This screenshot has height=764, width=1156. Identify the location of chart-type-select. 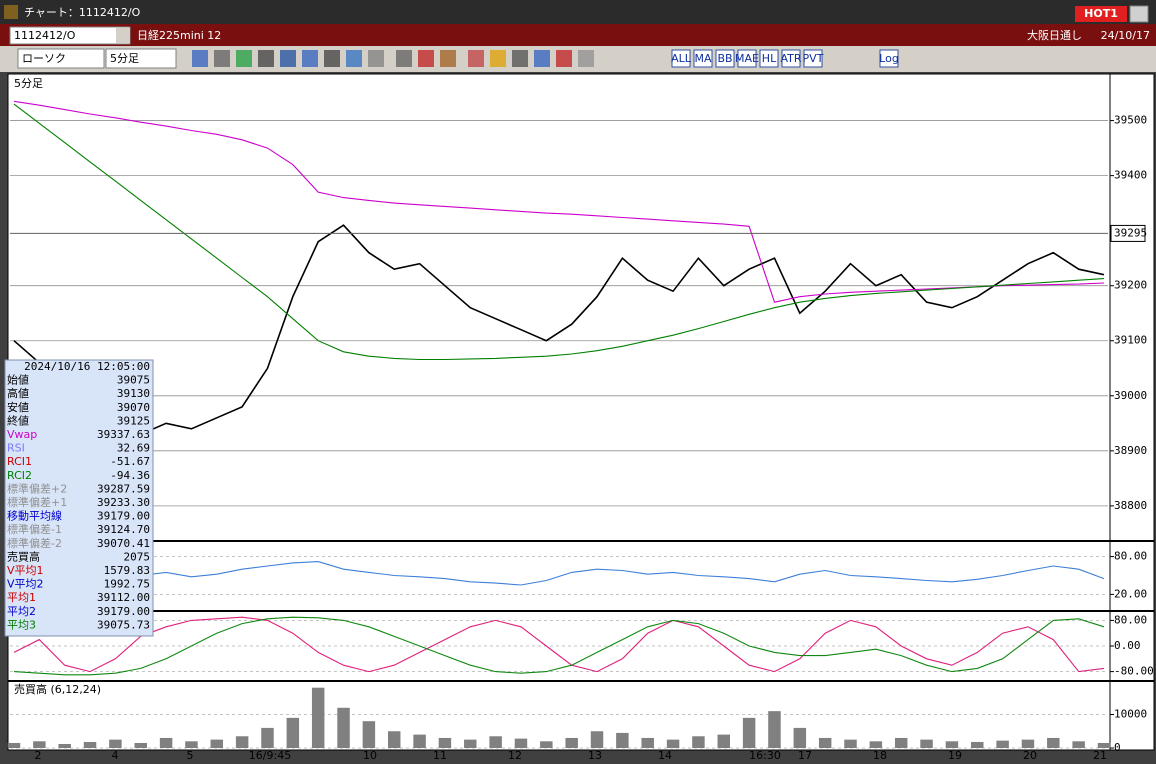
(61, 58).